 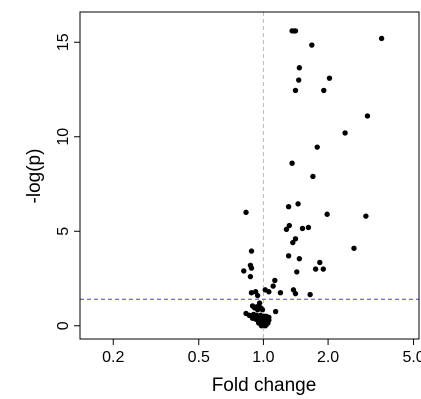 What do you see at coordinates (328, 357) in the screenshot?
I see `x-tick-label: 2.0` at bounding box center [328, 357].